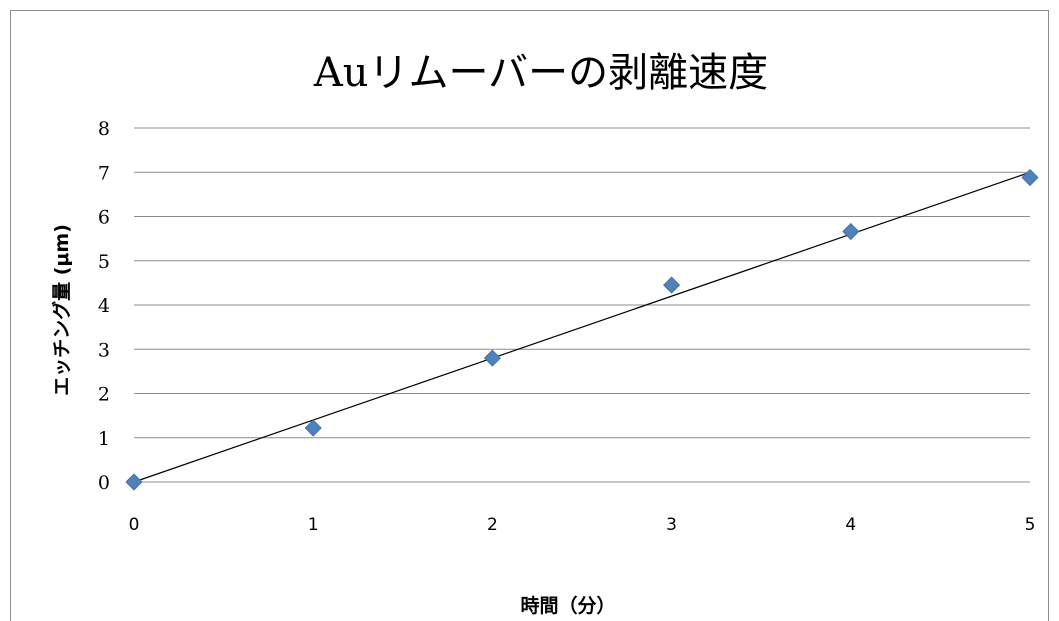 Image resolution: width=1059 pixels, height=621 pixels. What do you see at coordinates (104, 483) in the screenshot?
I see `y-tick-label: 0` at bounding box center [104, 483].